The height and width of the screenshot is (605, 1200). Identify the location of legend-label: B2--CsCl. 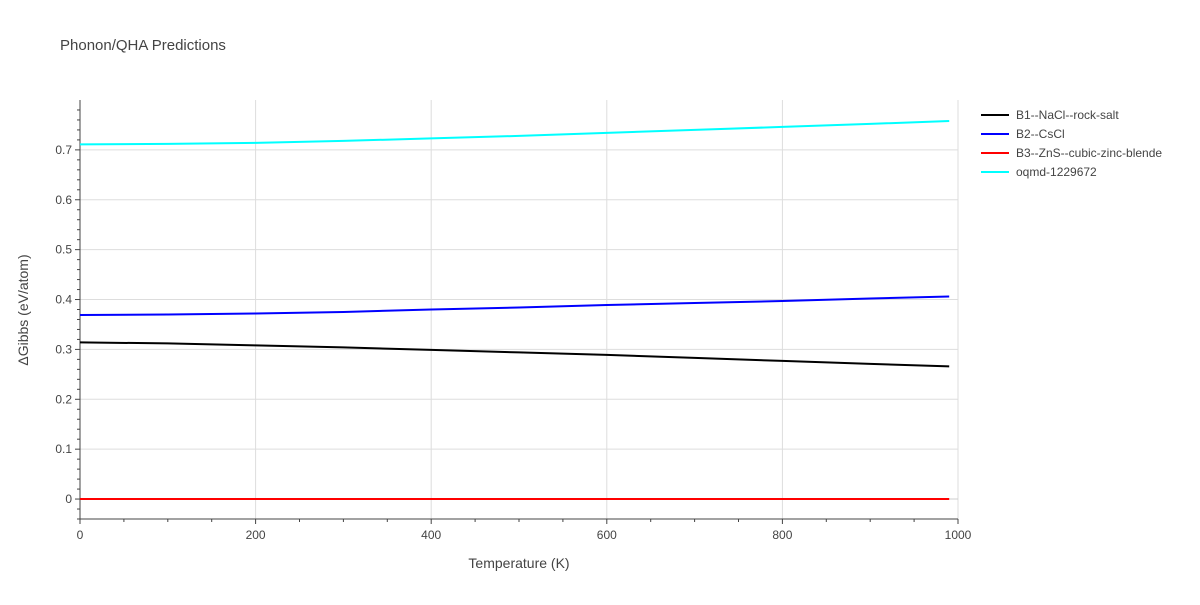
(1040, 134).